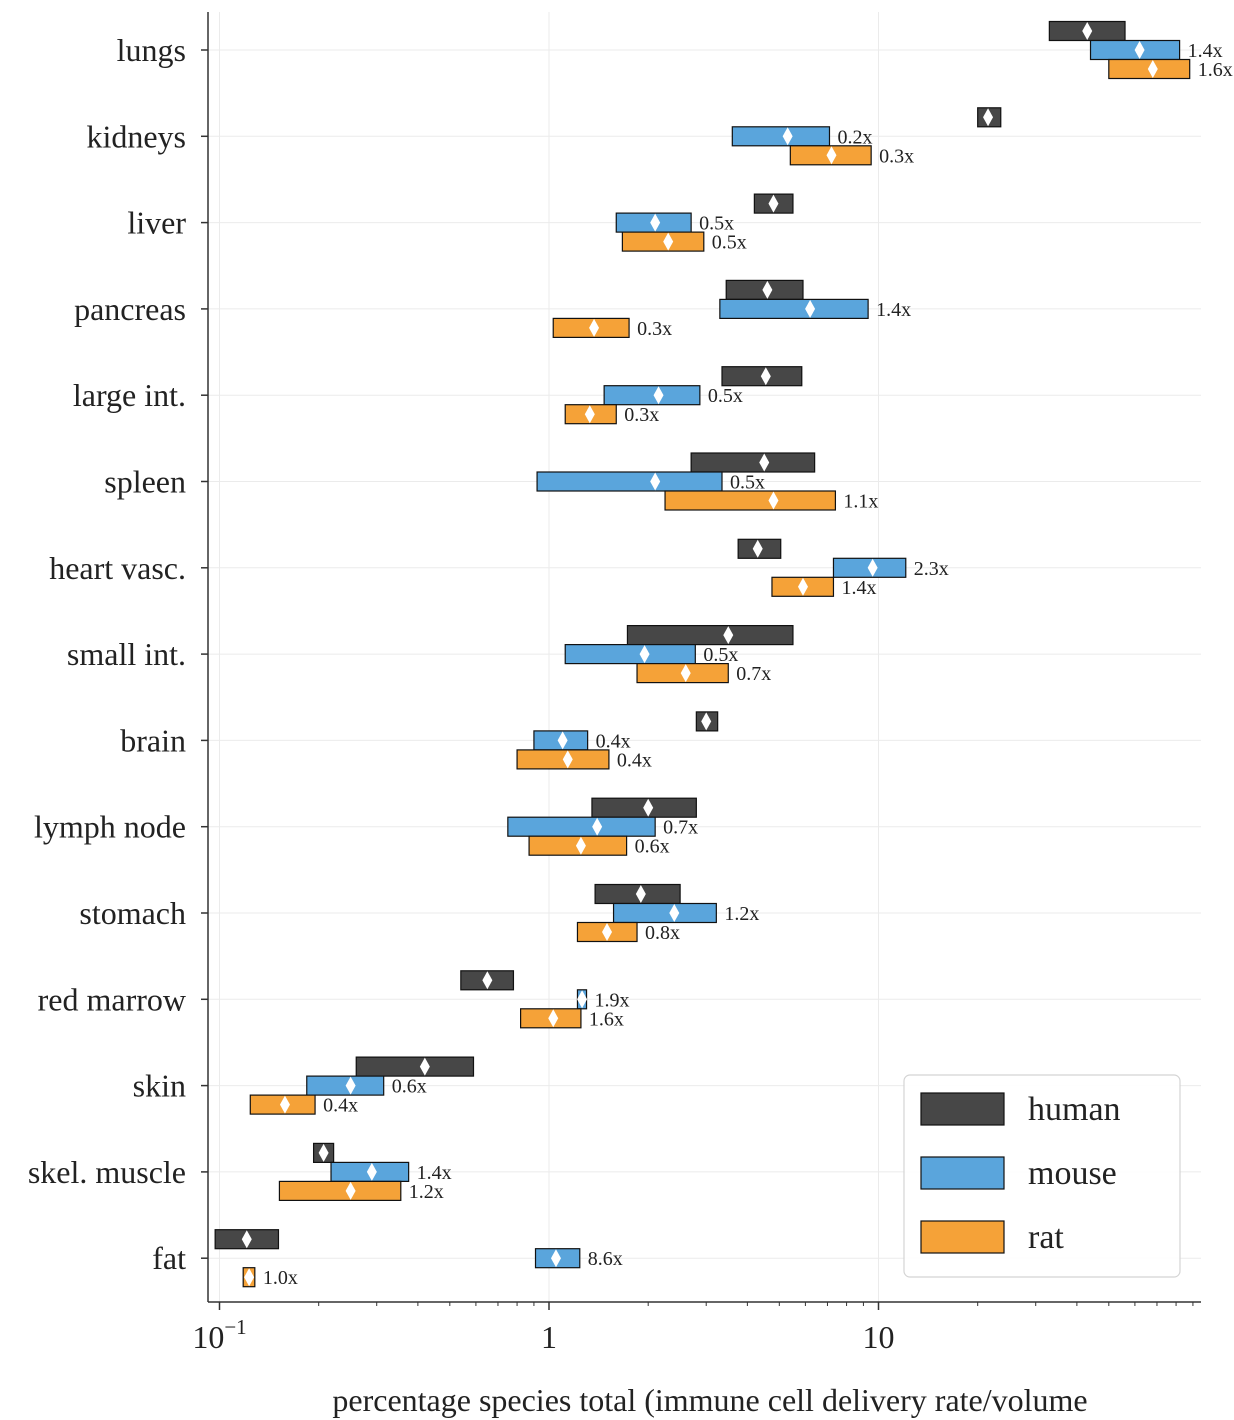 Image resolution: width=1234 pixels, height=1420 pixels. Describe the element at coordinates (145, 482) in the screenshot. I see `y-tick-label: spleen` at that location.